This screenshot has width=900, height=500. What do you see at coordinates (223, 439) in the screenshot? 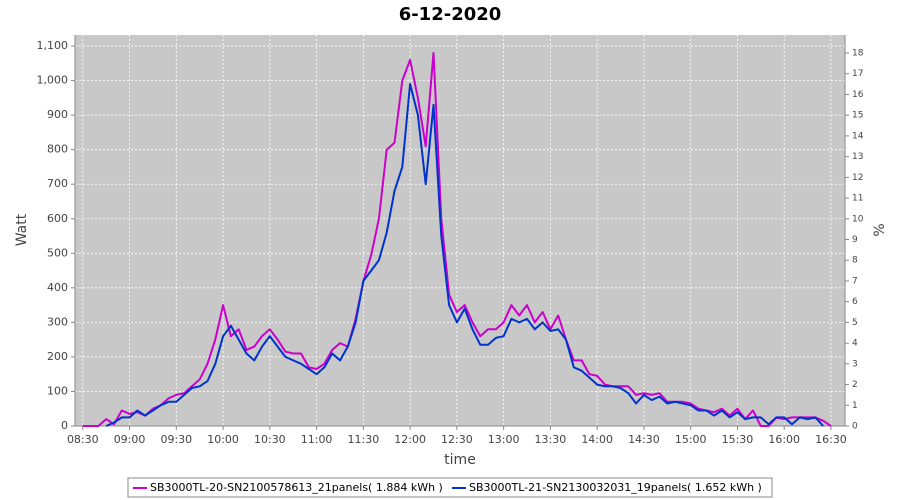
I see `x-tick-label: 10:00` at bounding box center [223, 439].